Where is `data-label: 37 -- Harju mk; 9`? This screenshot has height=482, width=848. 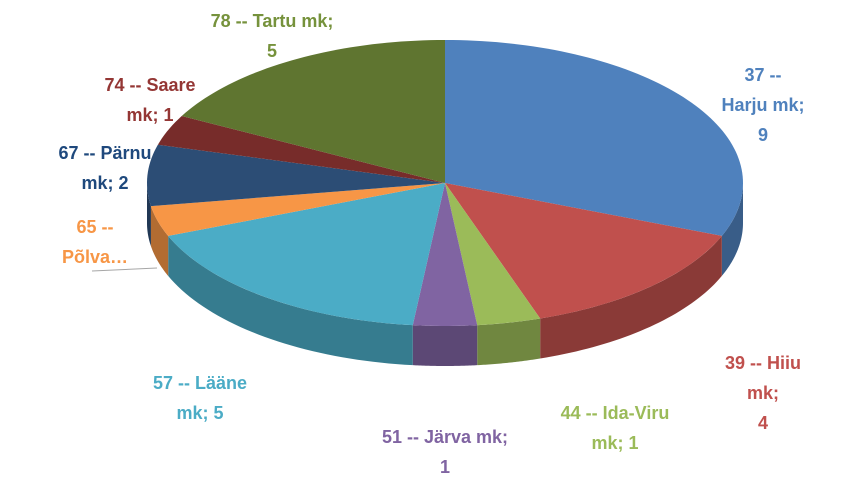 data-label: 37 -- Harju mk; 9 is located at coordinates (763, 105).